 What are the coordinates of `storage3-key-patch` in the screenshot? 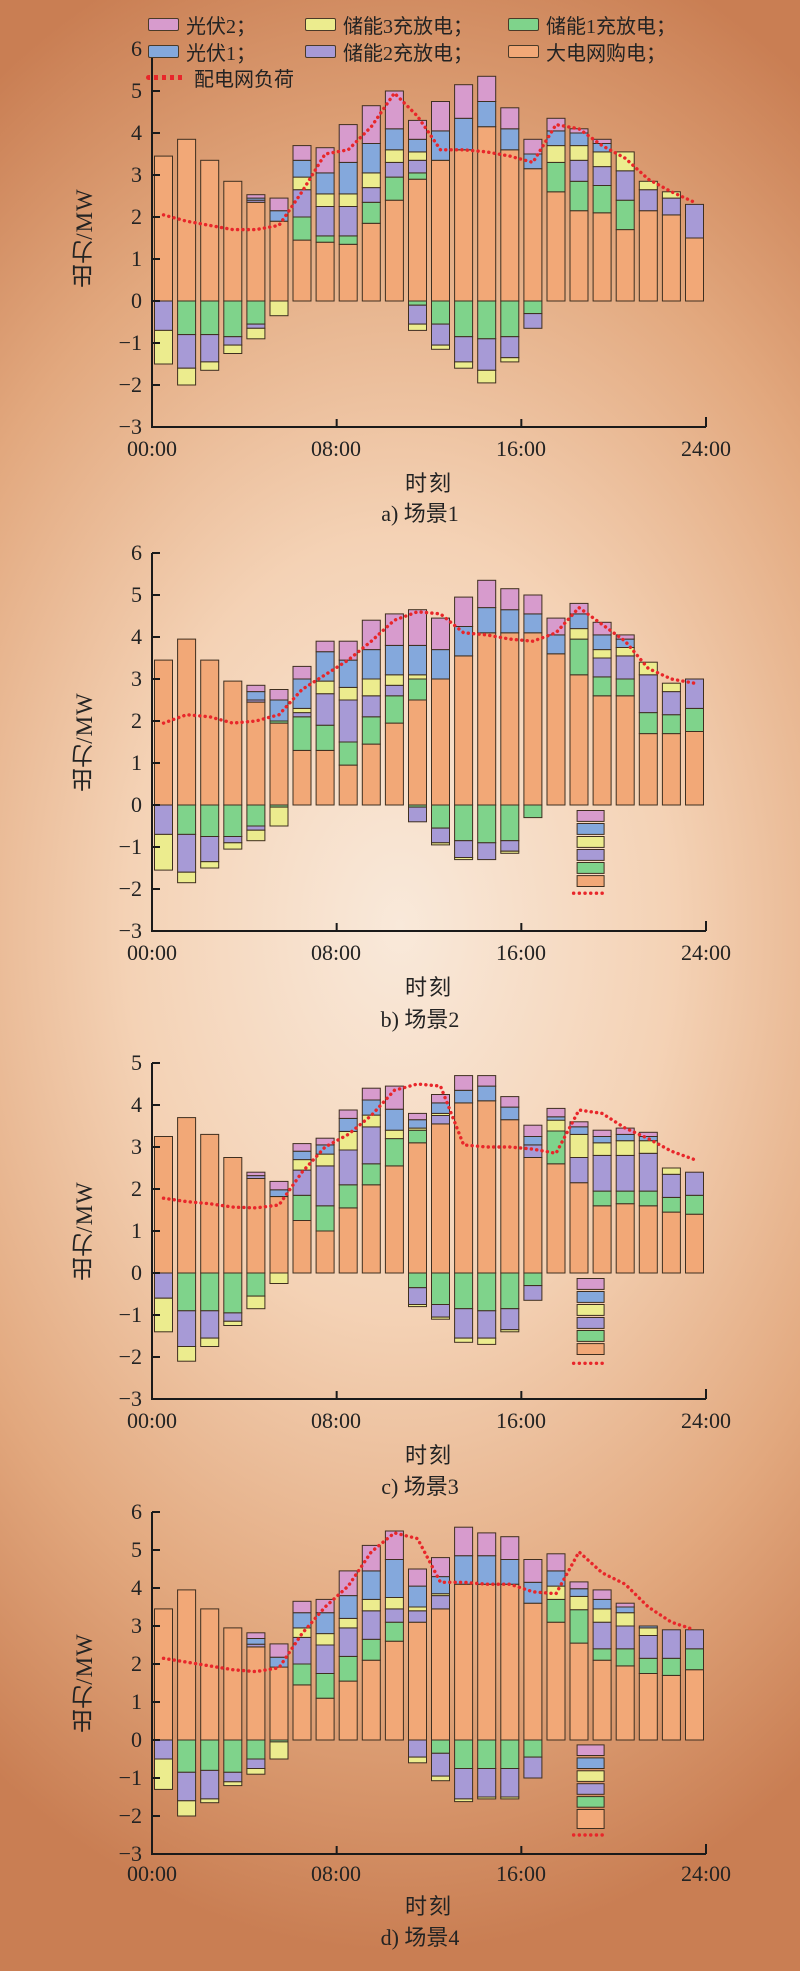 It's located at (590, 1776).